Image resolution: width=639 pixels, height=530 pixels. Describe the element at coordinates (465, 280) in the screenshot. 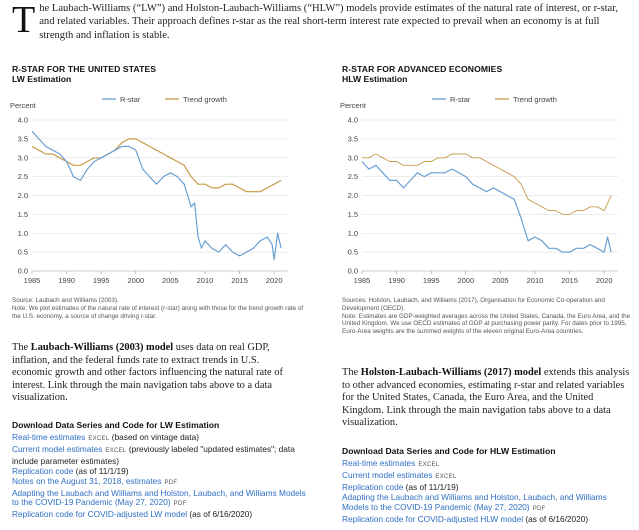

I see `x-tick-label: 2000` at that location.